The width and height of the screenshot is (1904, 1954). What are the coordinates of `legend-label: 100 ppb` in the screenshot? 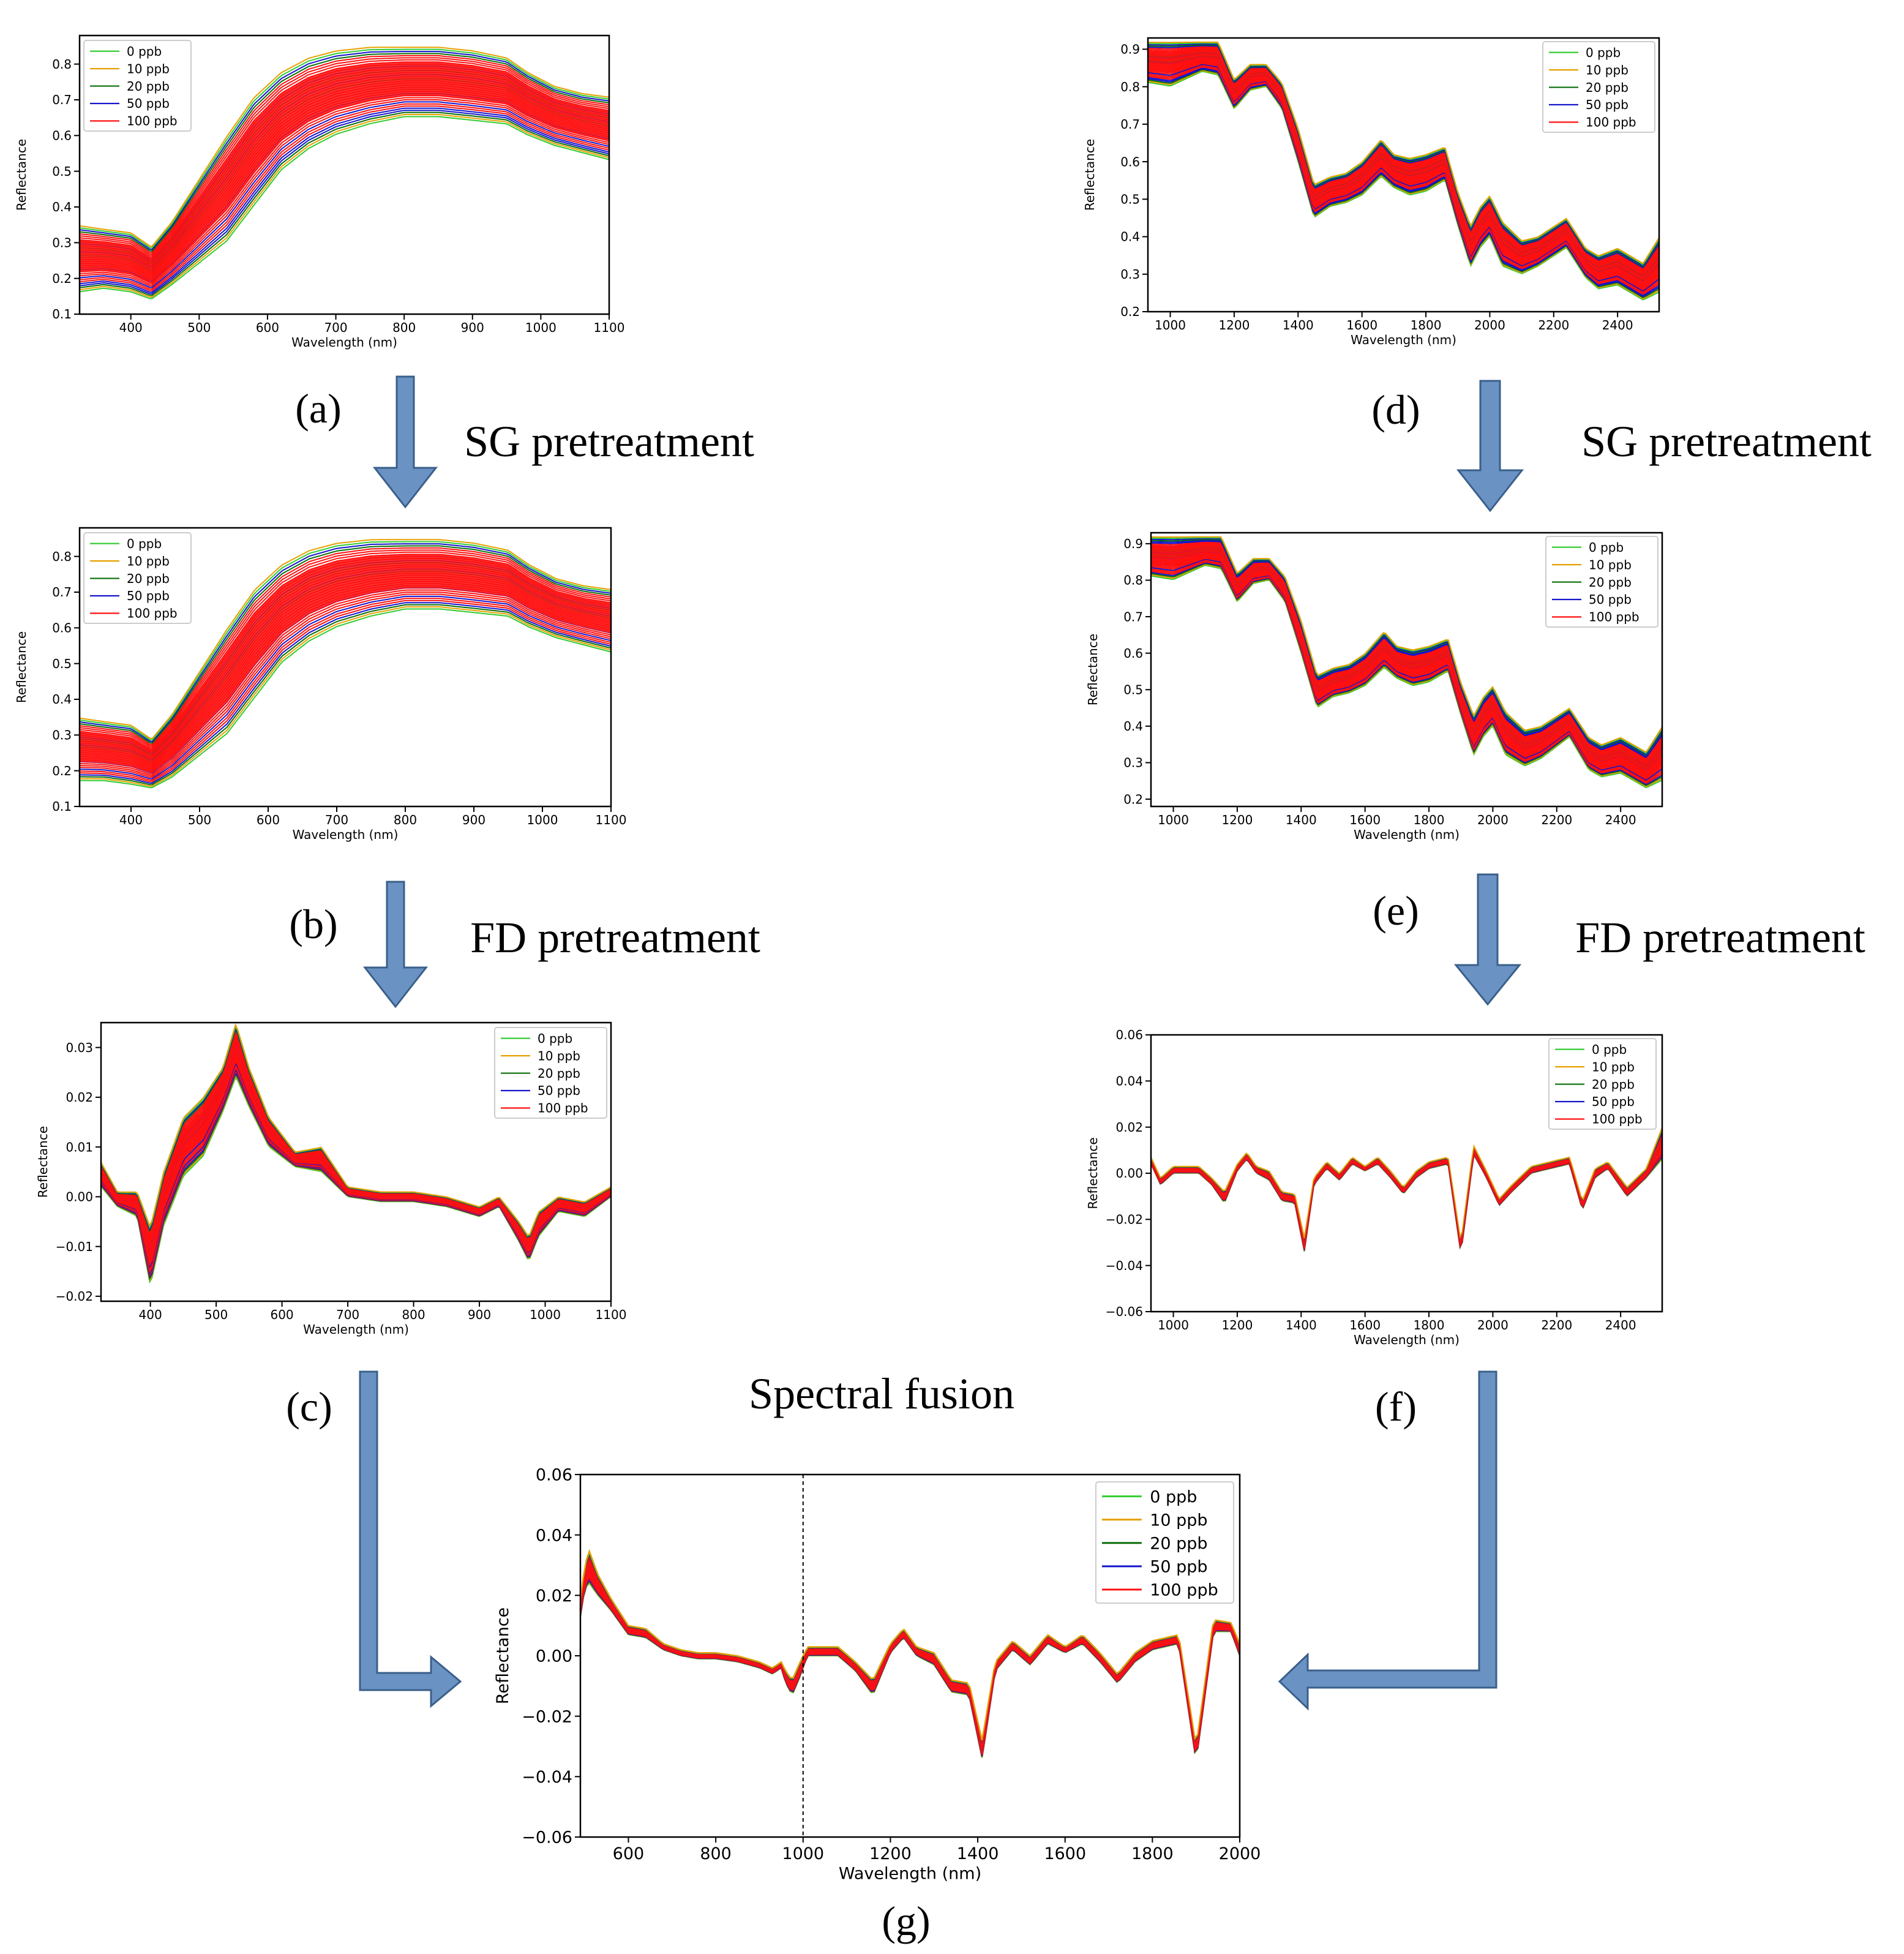 It's located at (1184, 1591).